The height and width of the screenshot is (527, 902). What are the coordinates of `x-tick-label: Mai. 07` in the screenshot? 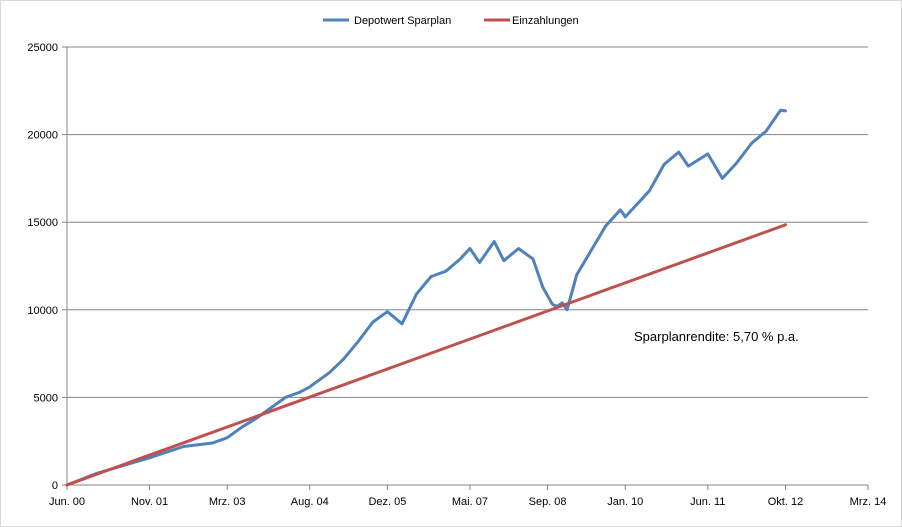 It's located at (470, 502).